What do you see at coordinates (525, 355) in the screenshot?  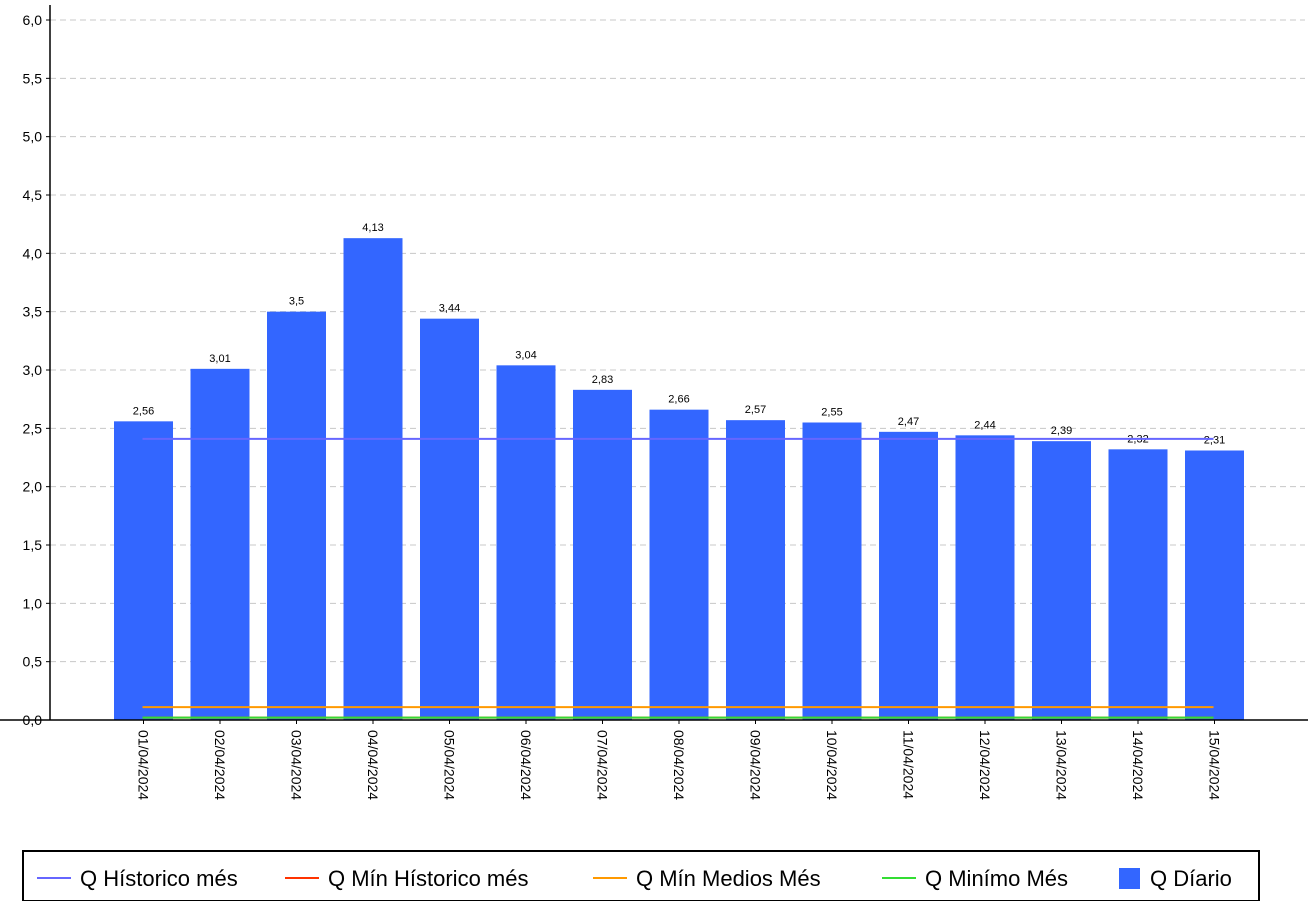 I see `bar-value-label: 3,04` at bounding box center [525, 355].